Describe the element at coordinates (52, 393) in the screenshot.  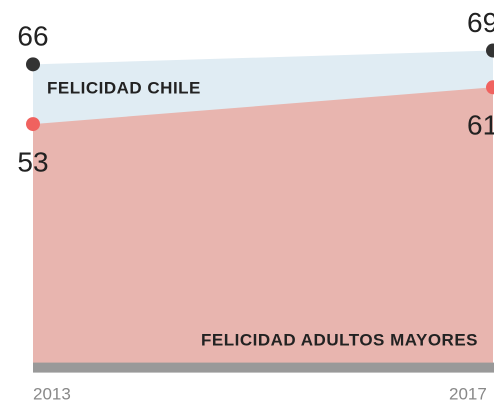
I see `x-tick-label: 2013` at that location.